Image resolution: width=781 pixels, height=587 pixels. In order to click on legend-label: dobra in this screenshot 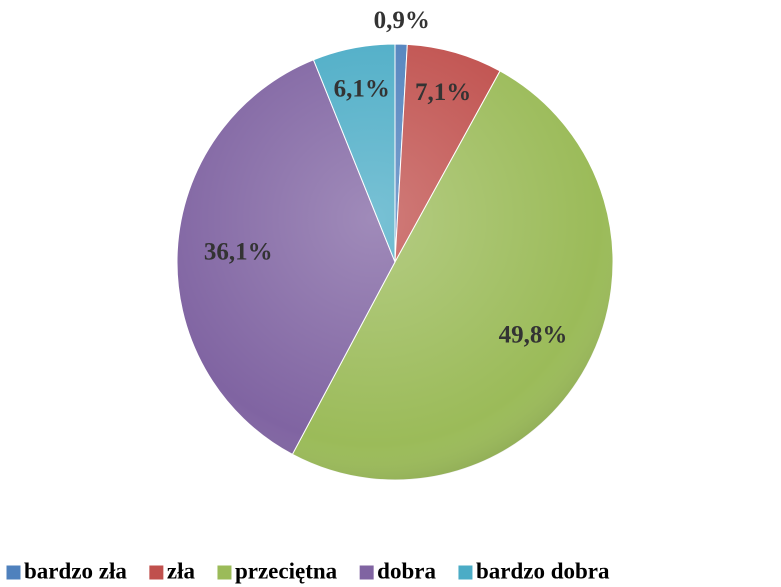, I will do `click(406, 570)`.